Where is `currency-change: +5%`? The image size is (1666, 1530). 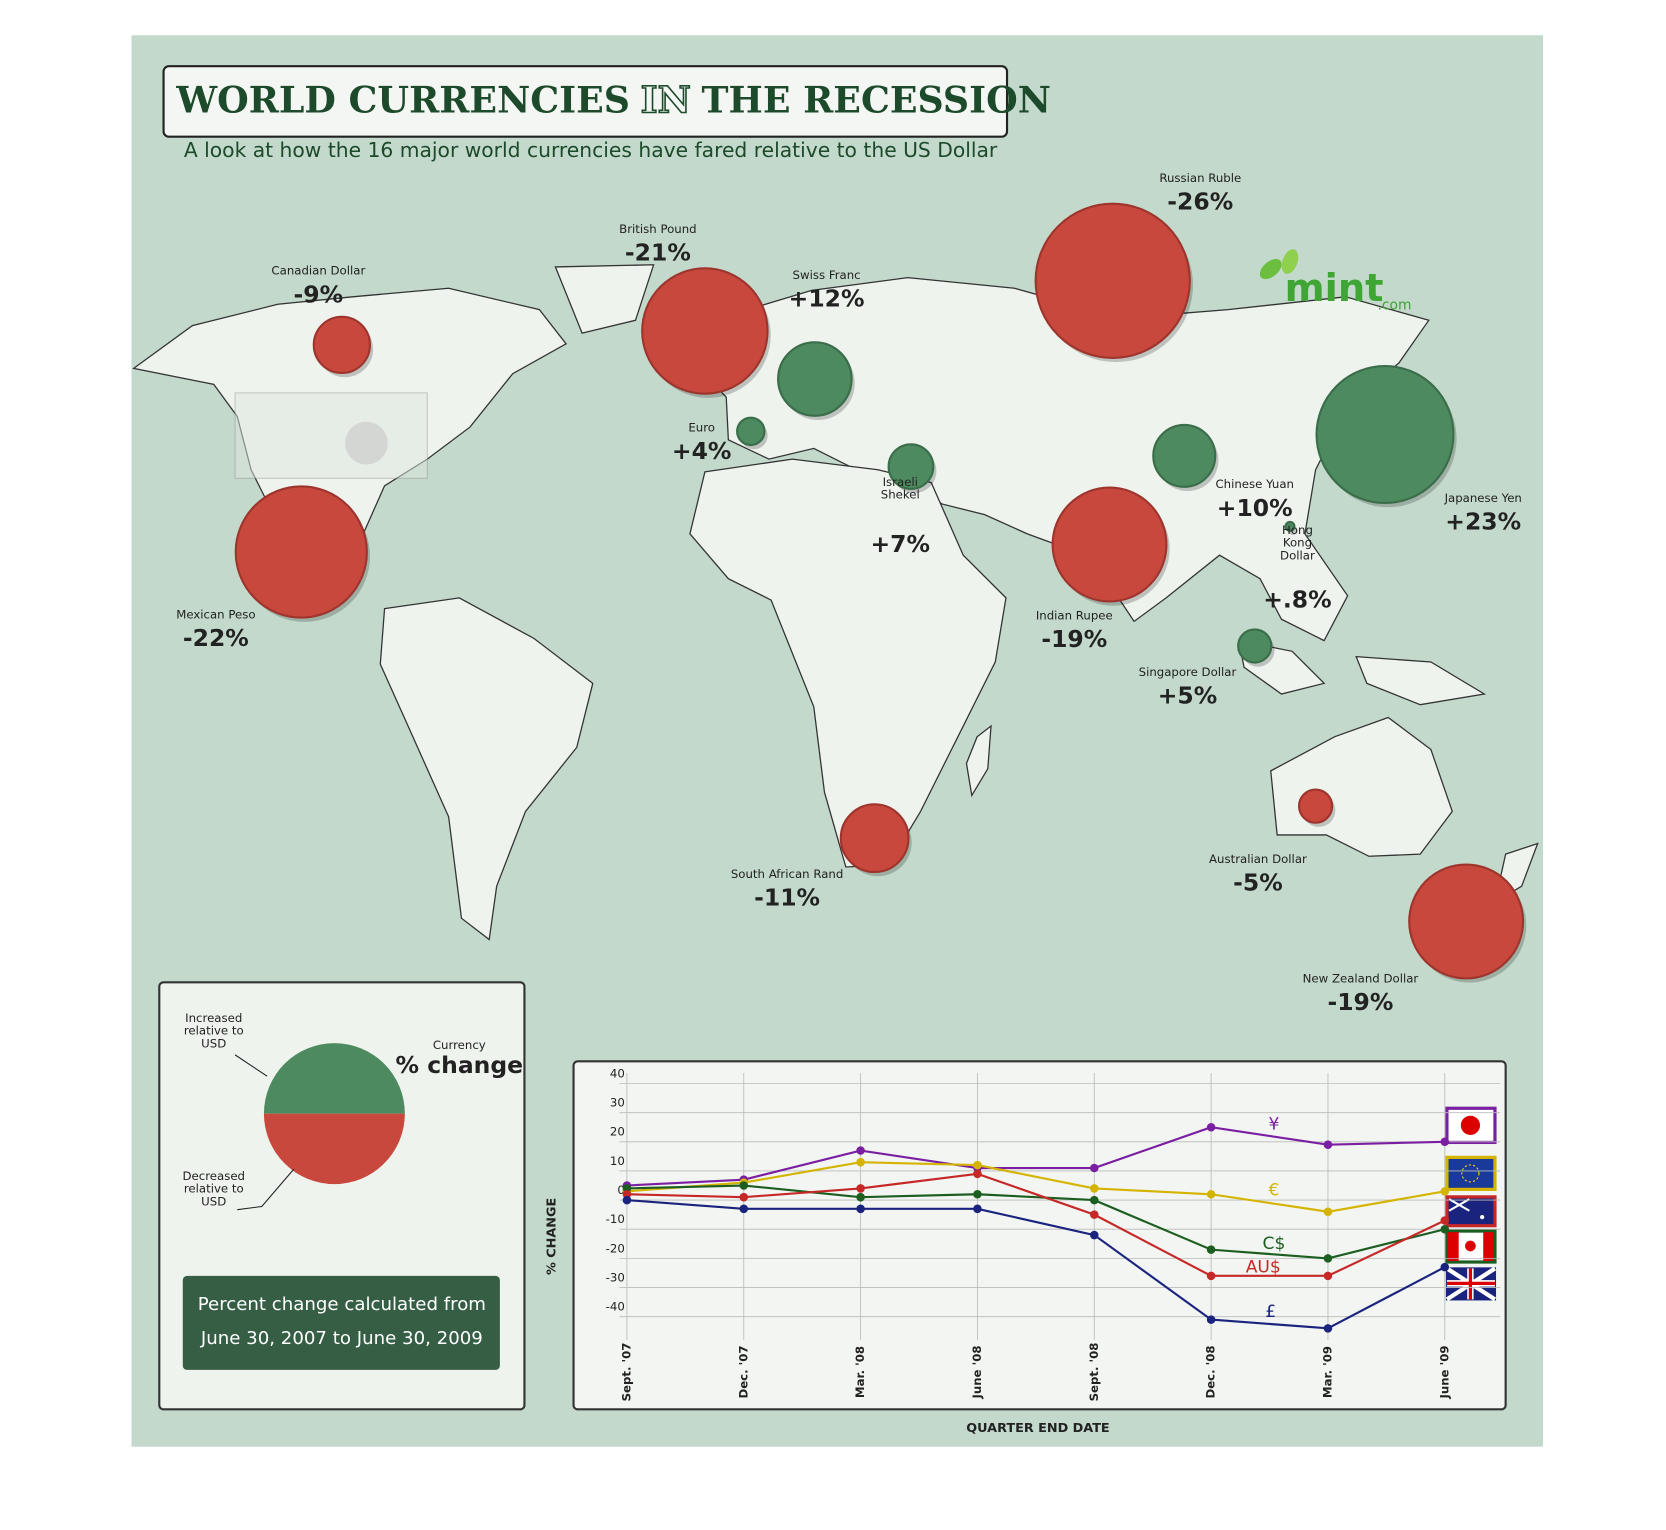
currency-change: +5% is located at coordinates (1188, 696).